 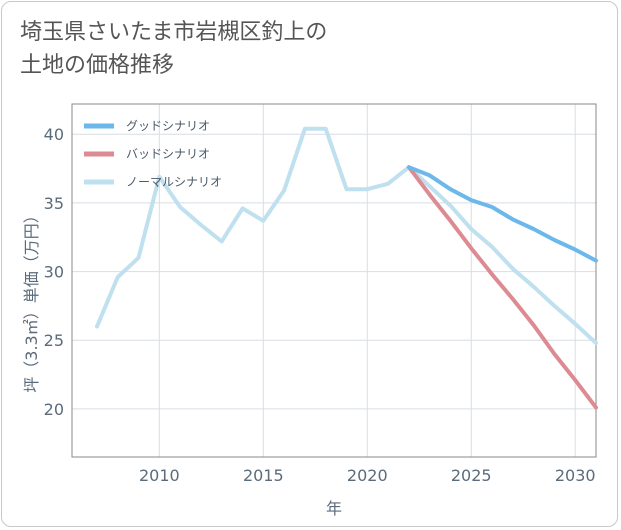 I want to click on x-tick-label: 2030, so click(x=575, y=475).